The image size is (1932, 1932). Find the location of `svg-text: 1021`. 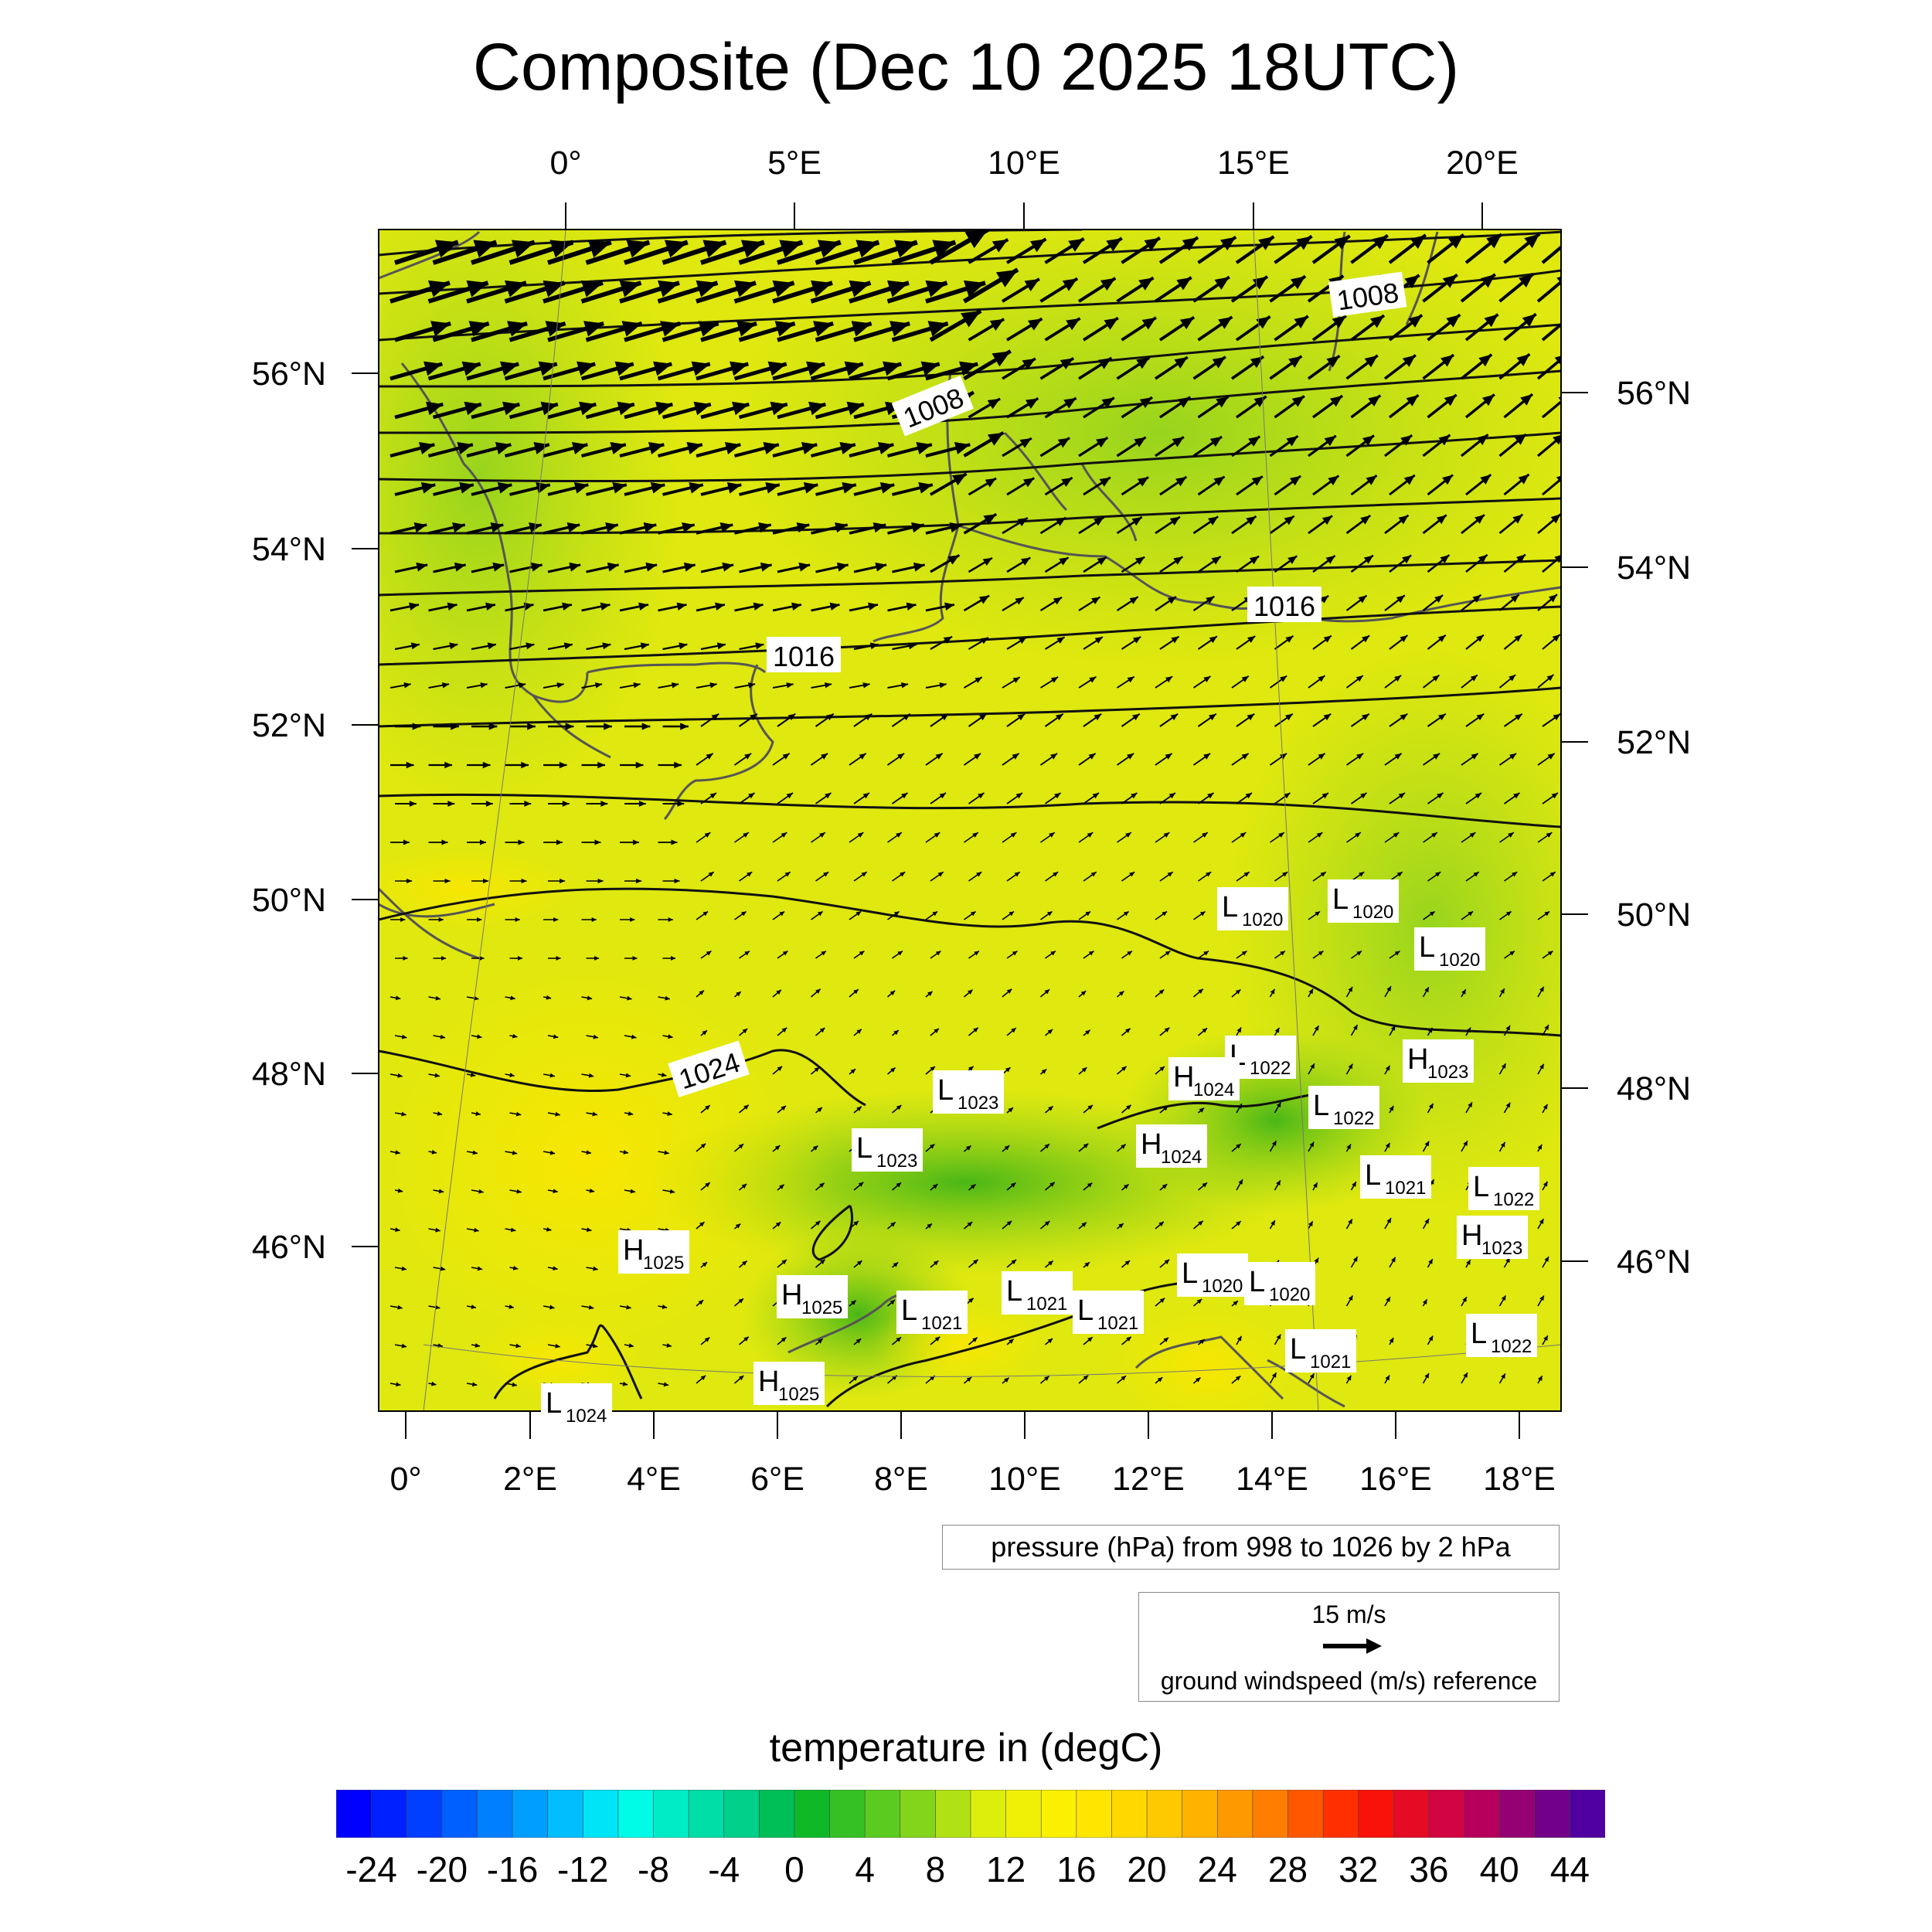

svg-text: 1021 is located at coordinates (1118, 1324).